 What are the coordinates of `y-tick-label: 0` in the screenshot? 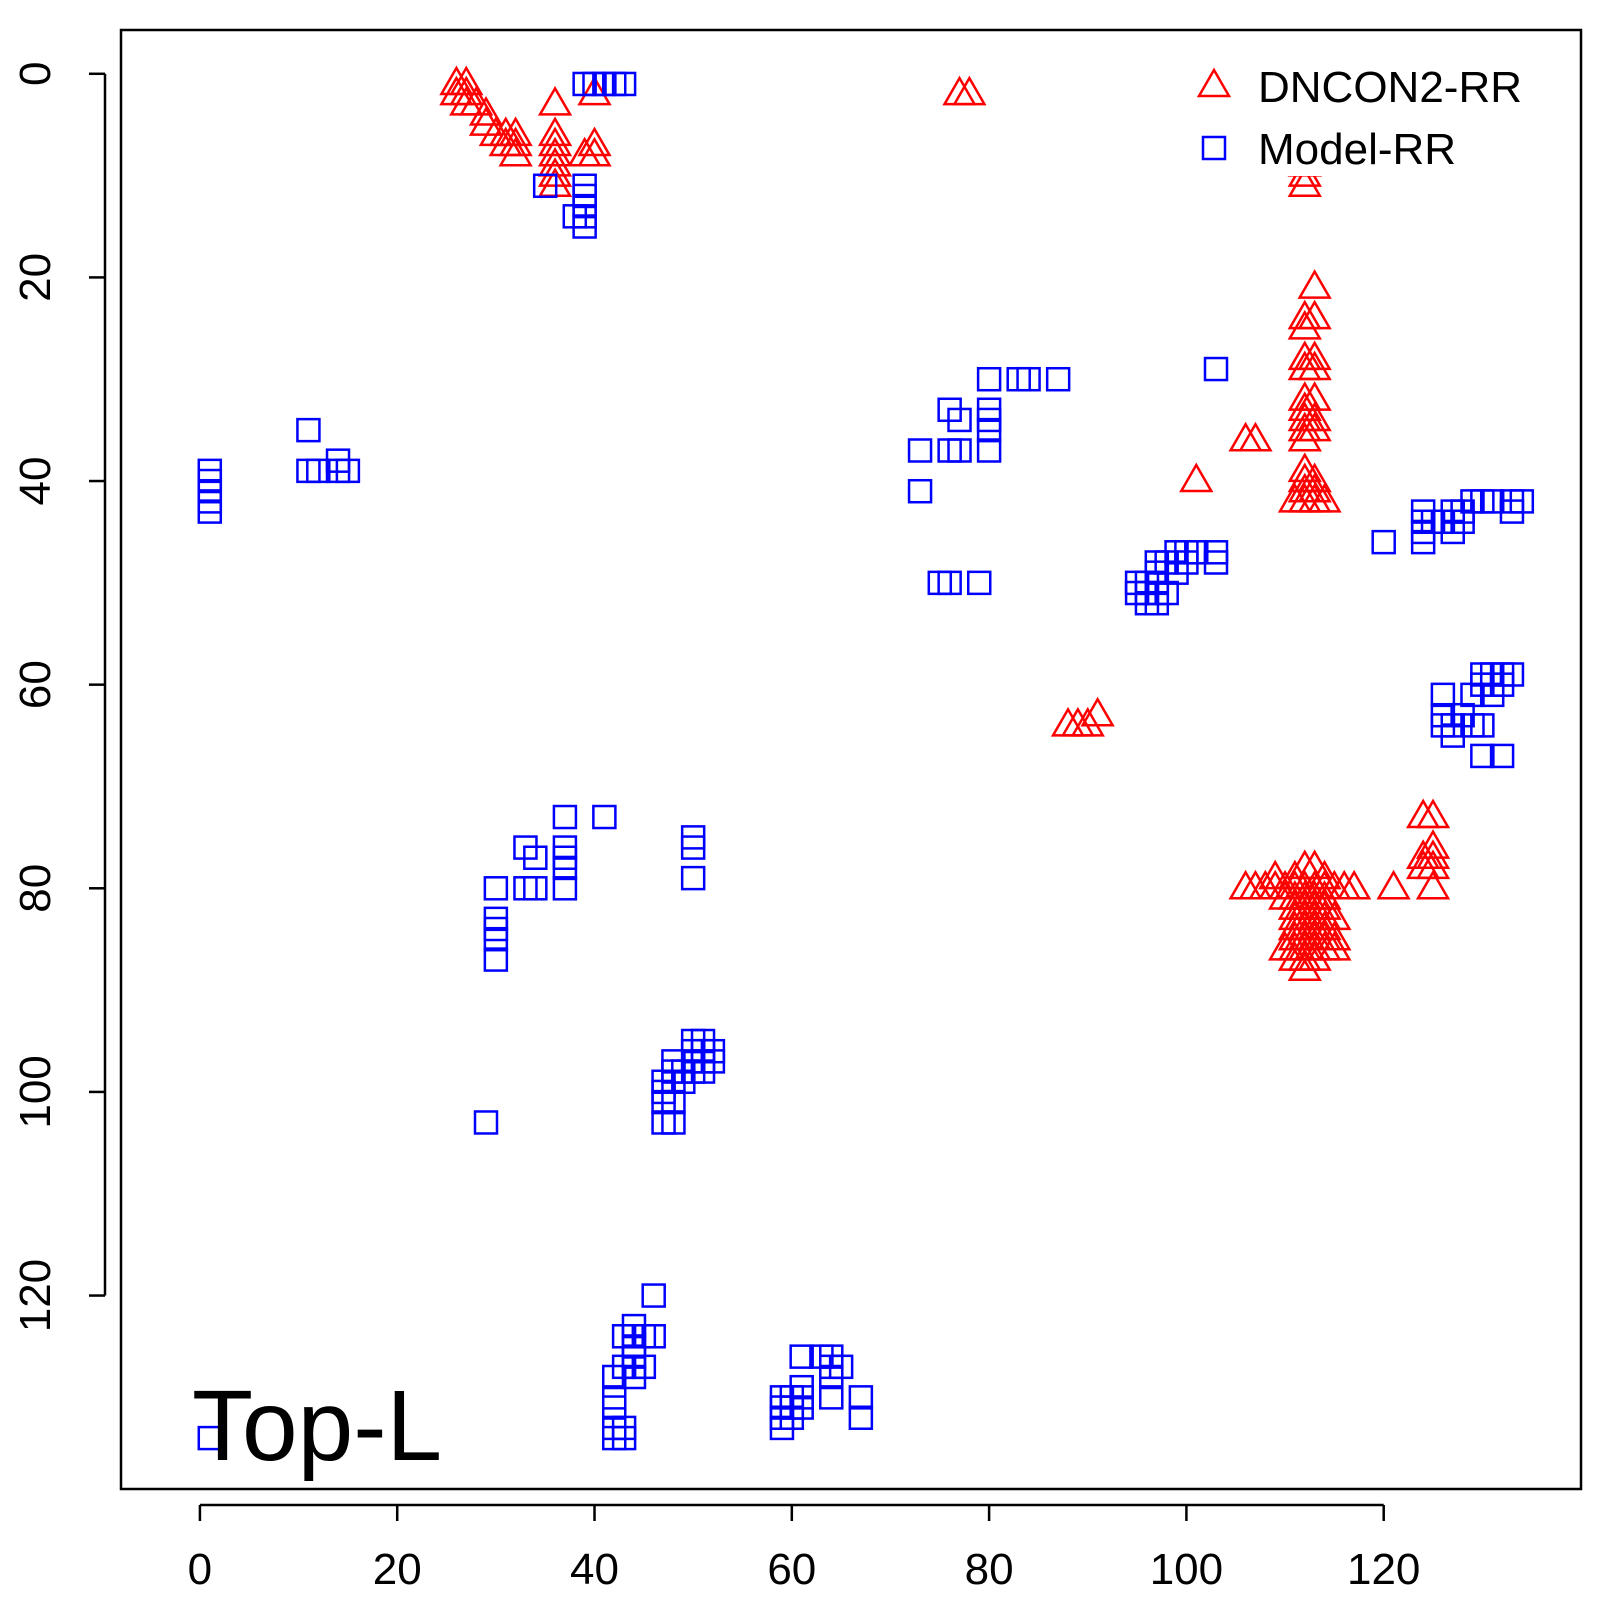 It's located at (35, 74).